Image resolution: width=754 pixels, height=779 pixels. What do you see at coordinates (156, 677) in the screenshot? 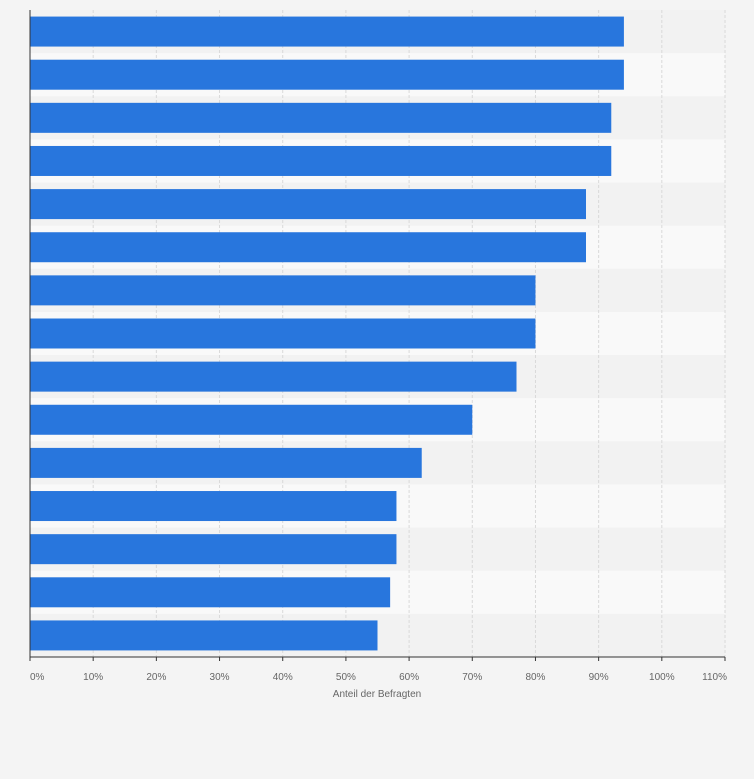
I see `x-tick-label: 20%` at bounding box center [156, 677].